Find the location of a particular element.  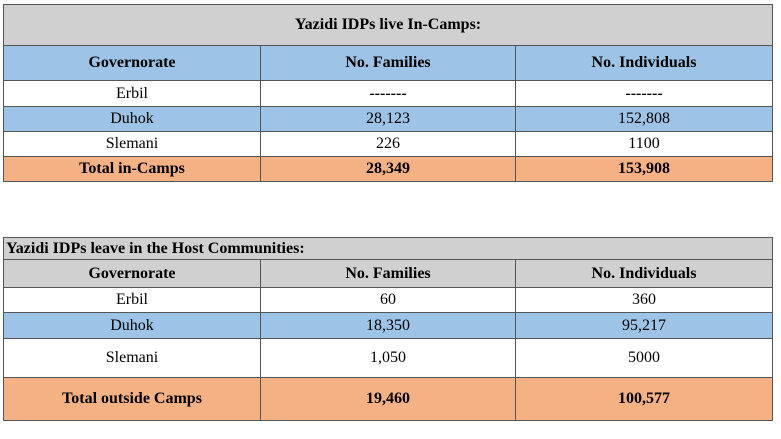

total-cell: 153,908 is located at coordinates (644, 169).